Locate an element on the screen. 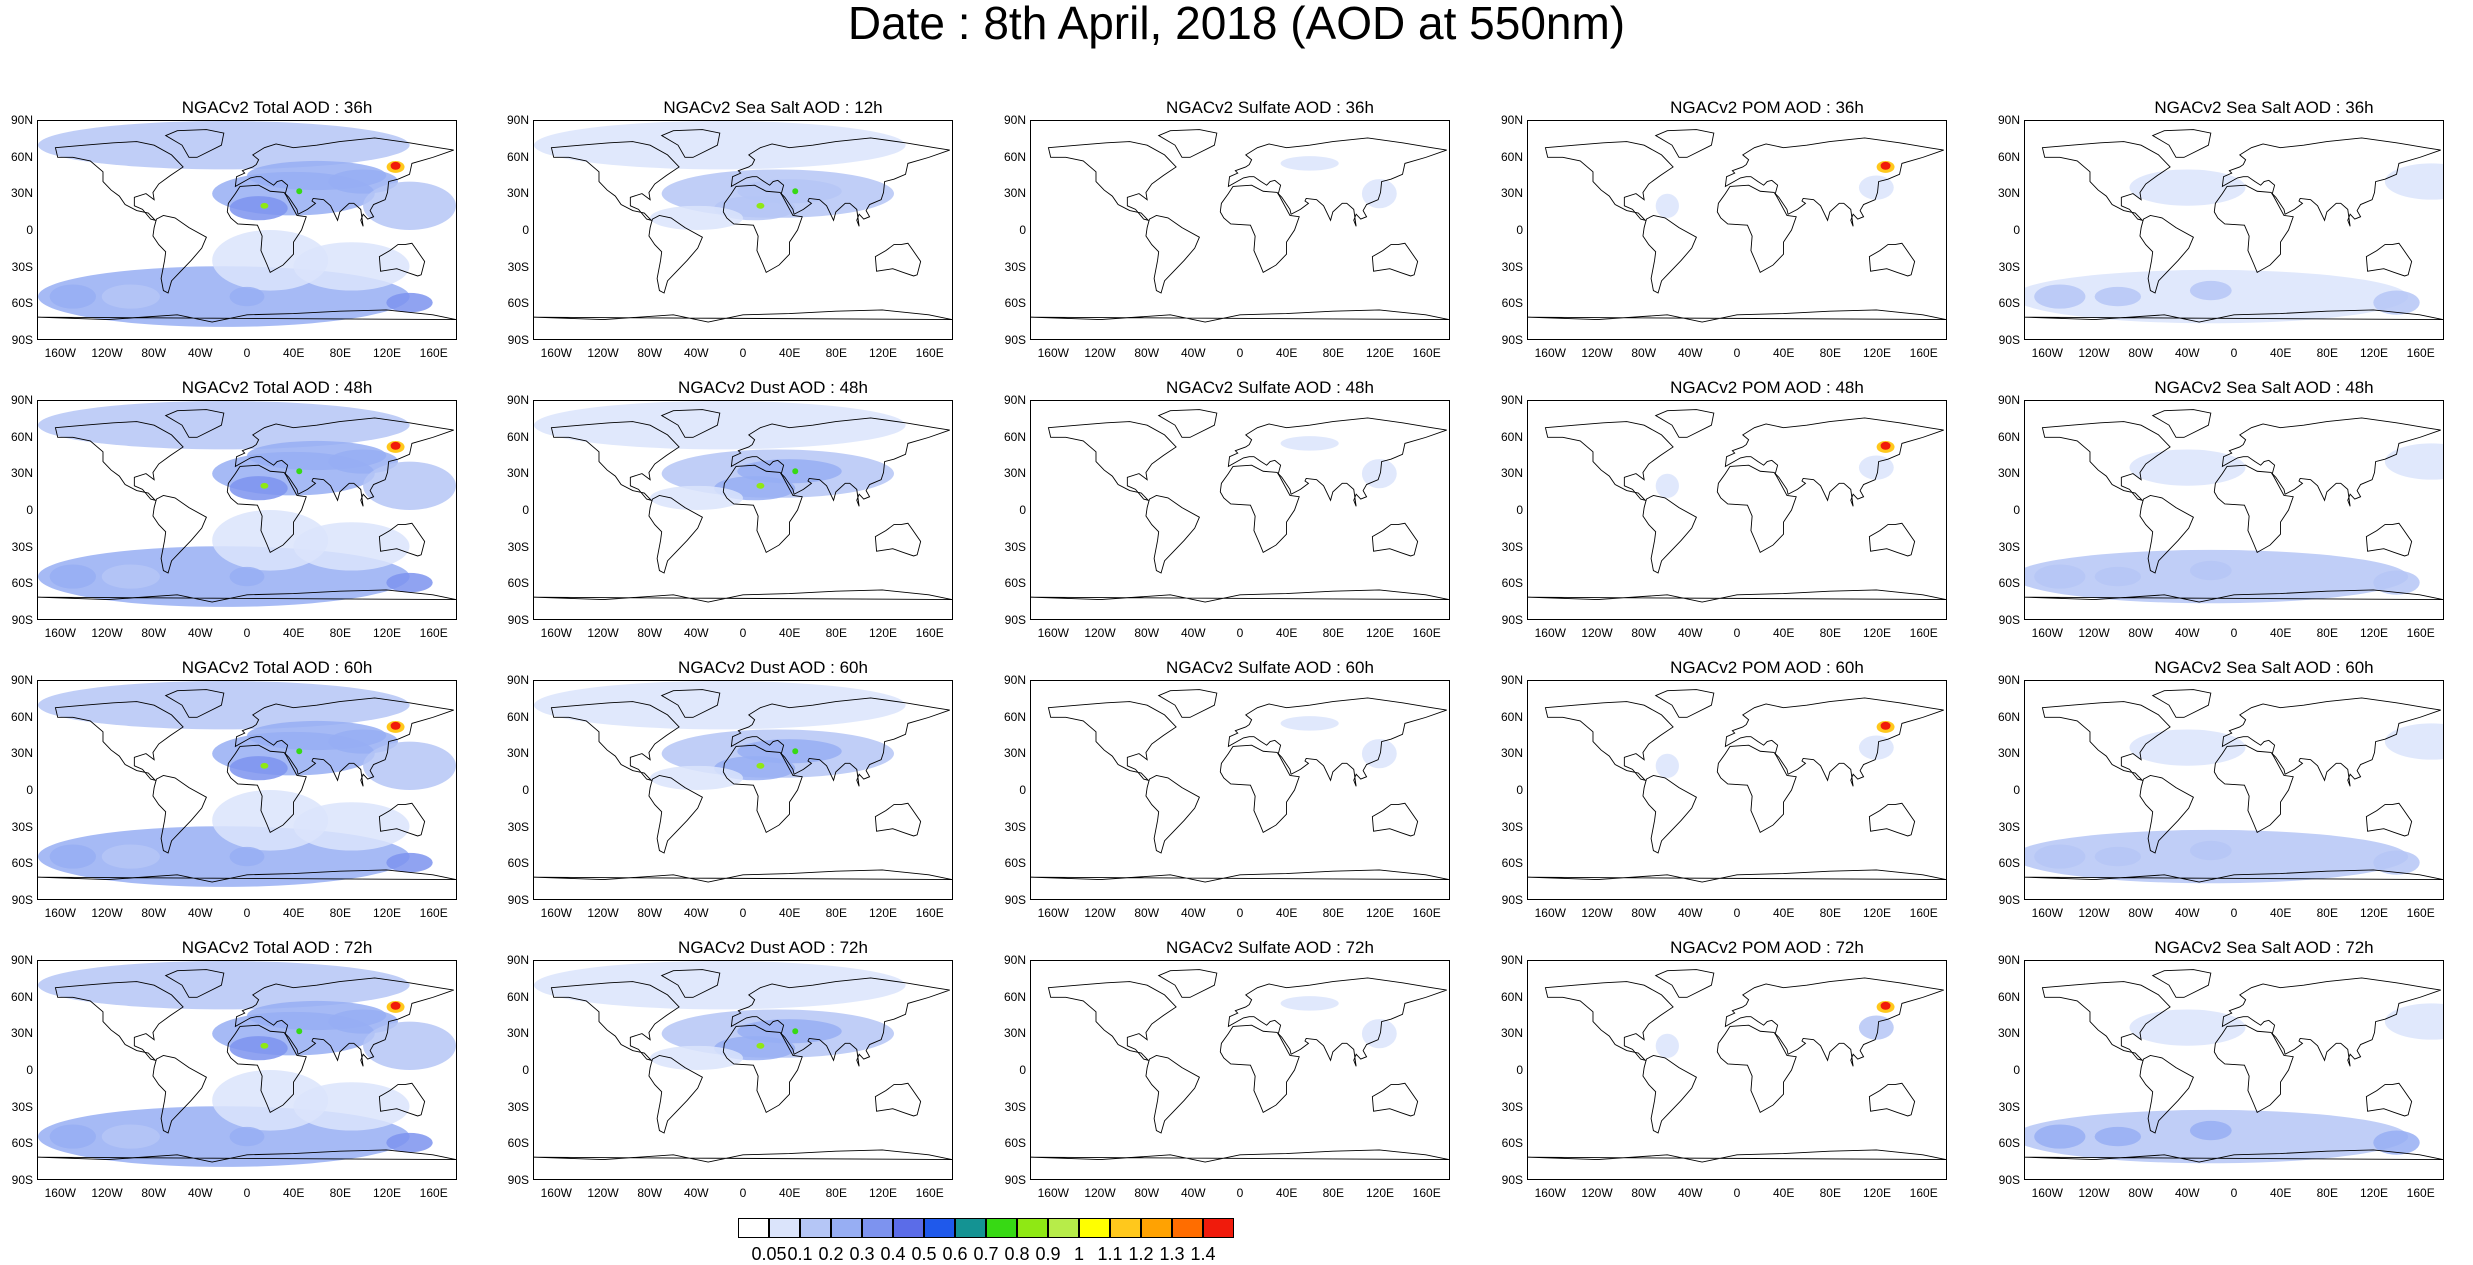 Image resolution: width=2473 pixels, height=1265 pixels. colorbar-label: 0.6 is located at coordinates (955, 1254).